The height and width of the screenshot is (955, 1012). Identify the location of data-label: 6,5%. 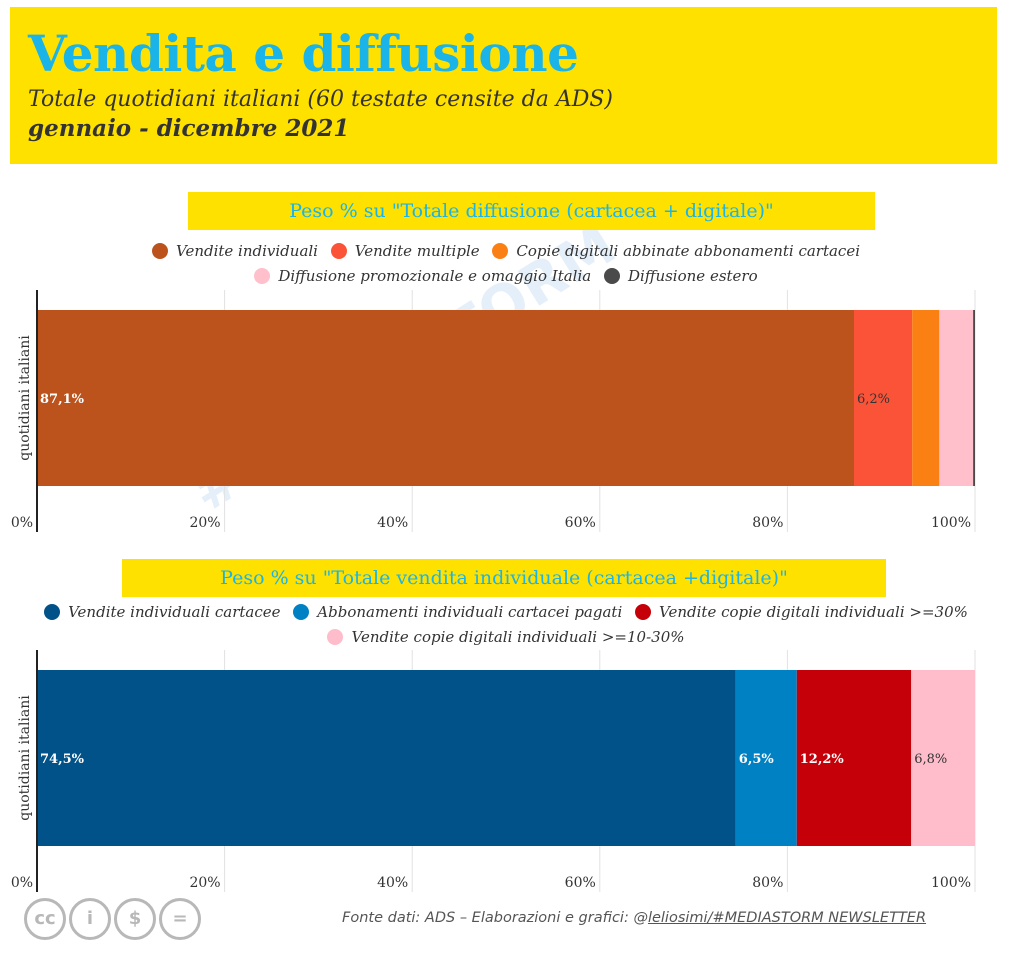
(757, 759).